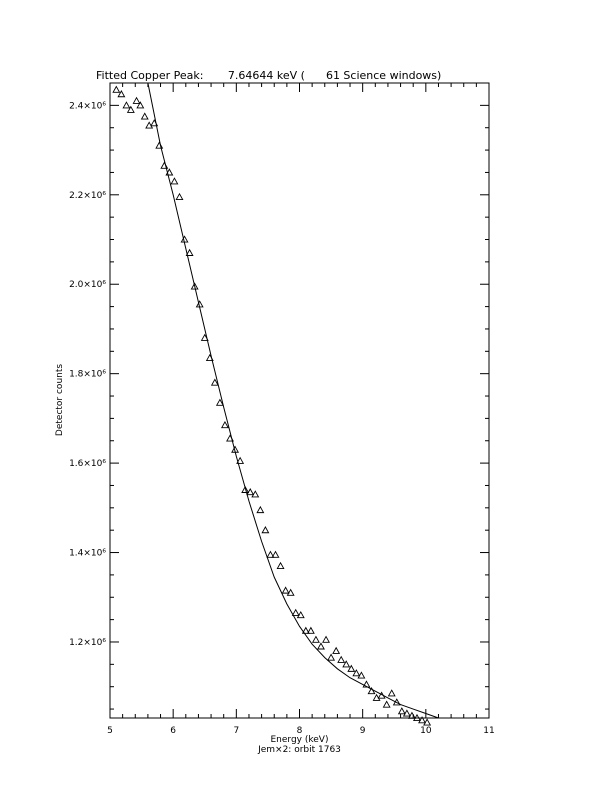 Image resolution: width=612 pixels, height=792 pixels. What do you see at coordinates (87, 375) in the screenshot?
I see `y-tick-label: 1.8×10⁶` at bounding box center [87, 375].